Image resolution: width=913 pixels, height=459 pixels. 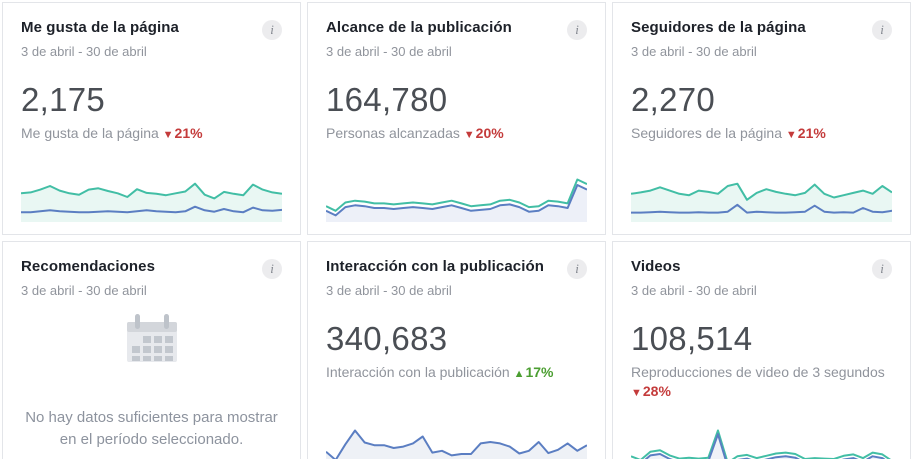 I want to click on card-title: Alcance de la publicación, so click(x=419, y=27).